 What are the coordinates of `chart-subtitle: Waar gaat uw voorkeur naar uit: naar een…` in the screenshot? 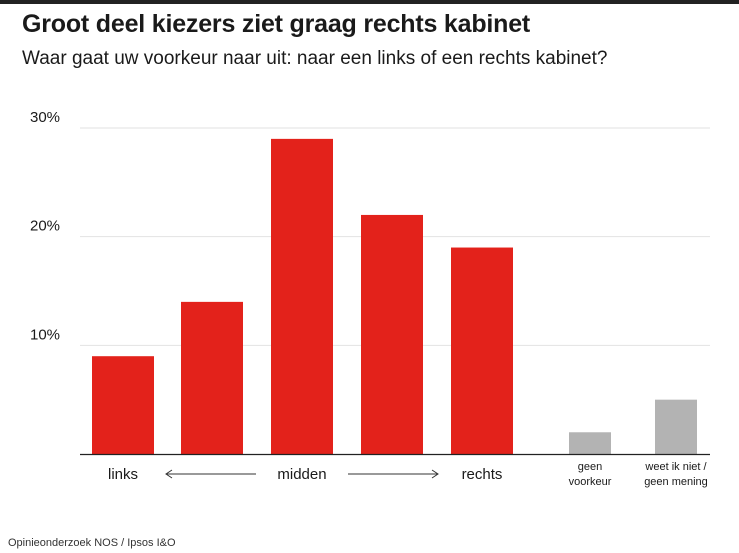 It's located at (315, 58).